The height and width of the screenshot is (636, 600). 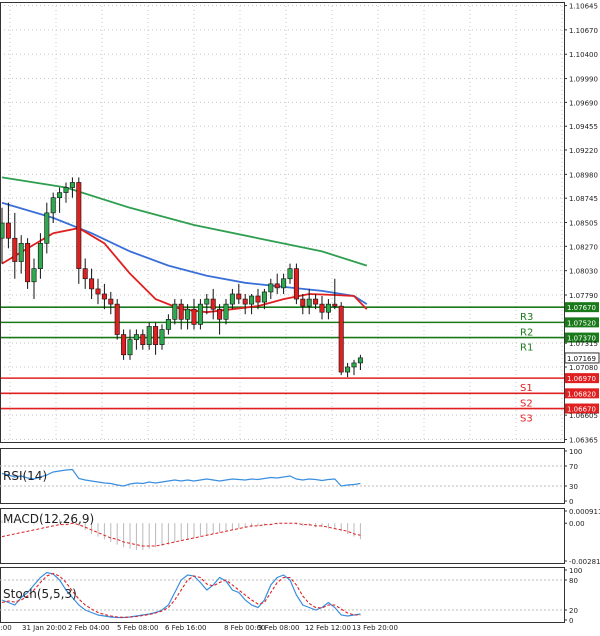 I want to click on indicator-tick-label: 30, so click(x=573, y=487).